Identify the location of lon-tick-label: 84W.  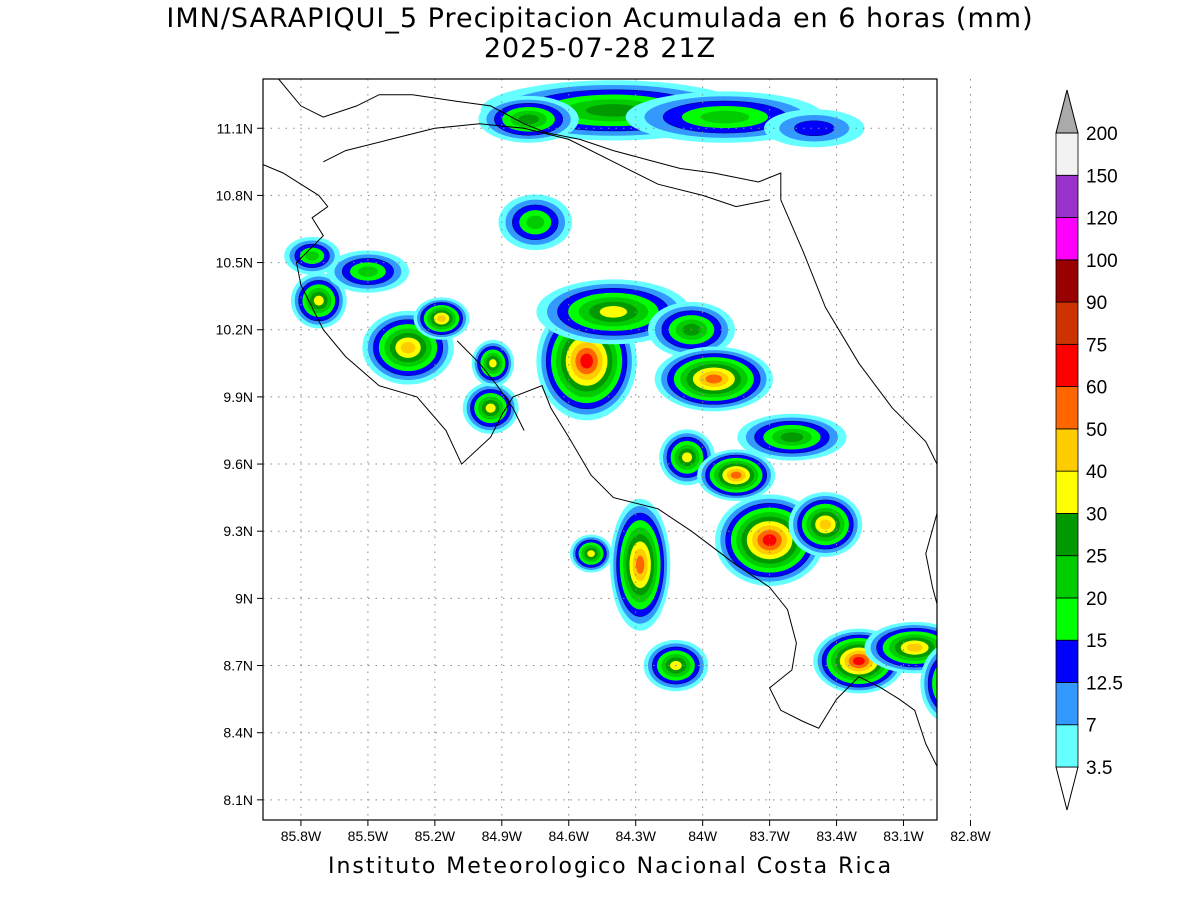
(703, 836).